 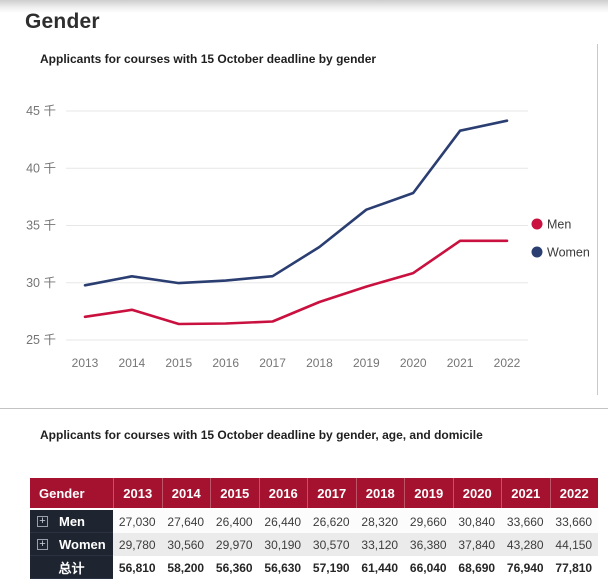 What do you see at coordinates (85, 363) in the screenshot?
I see `x-tick-label: 2013` at bounding box center [85, 363].